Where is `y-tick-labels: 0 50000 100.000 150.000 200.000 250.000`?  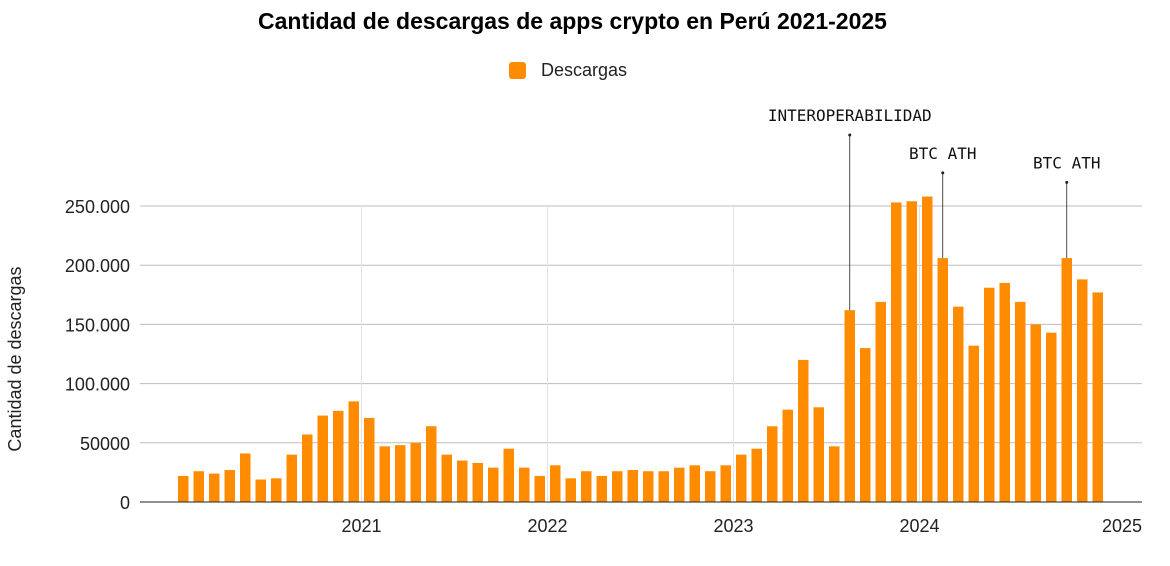 y-tick-labels: 0 50000 100.000 150.000 200.000 250.000 is located at coordinates (97, 355).